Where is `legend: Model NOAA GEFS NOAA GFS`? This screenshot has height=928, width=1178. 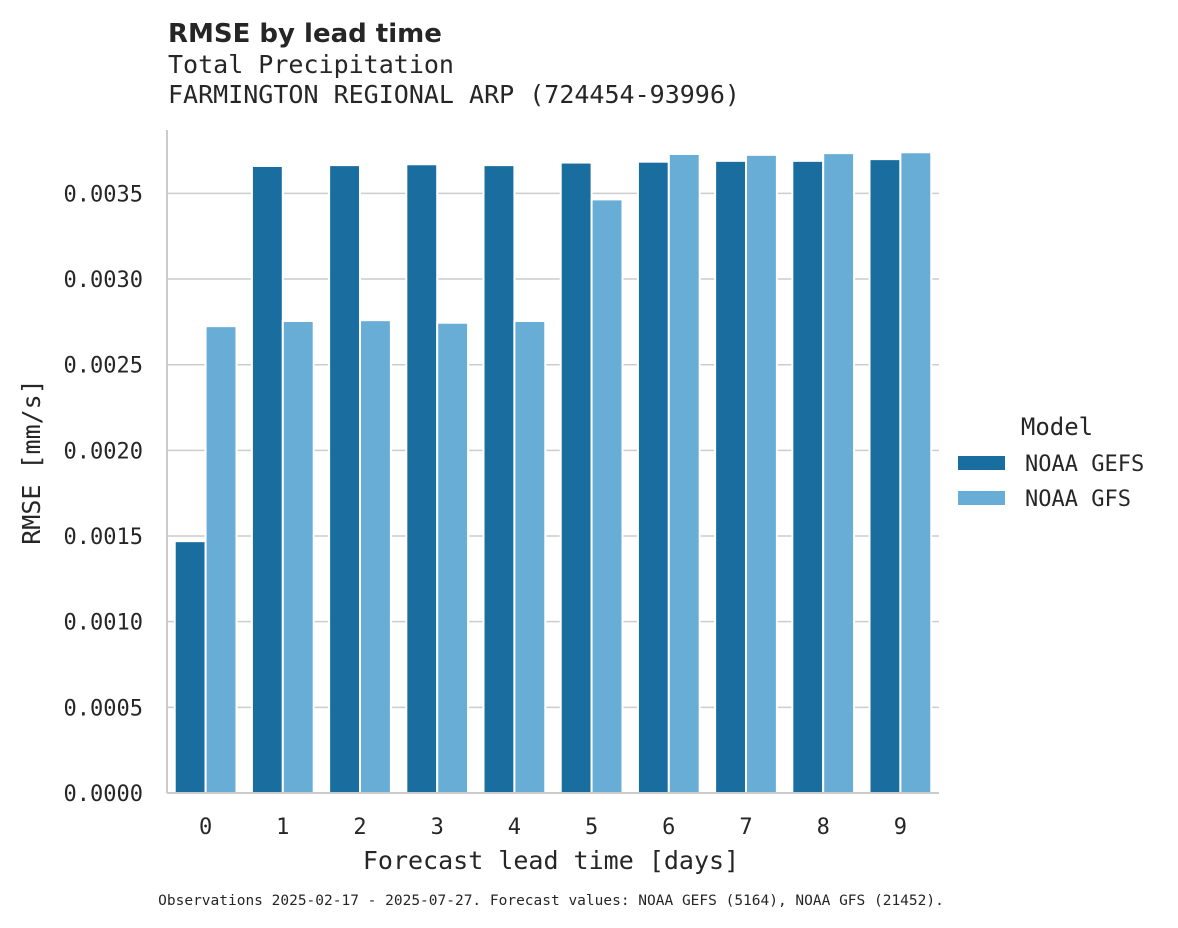 legend: Model NOAA GEFS NOAA GFS is located at coordinates (1051, 462).